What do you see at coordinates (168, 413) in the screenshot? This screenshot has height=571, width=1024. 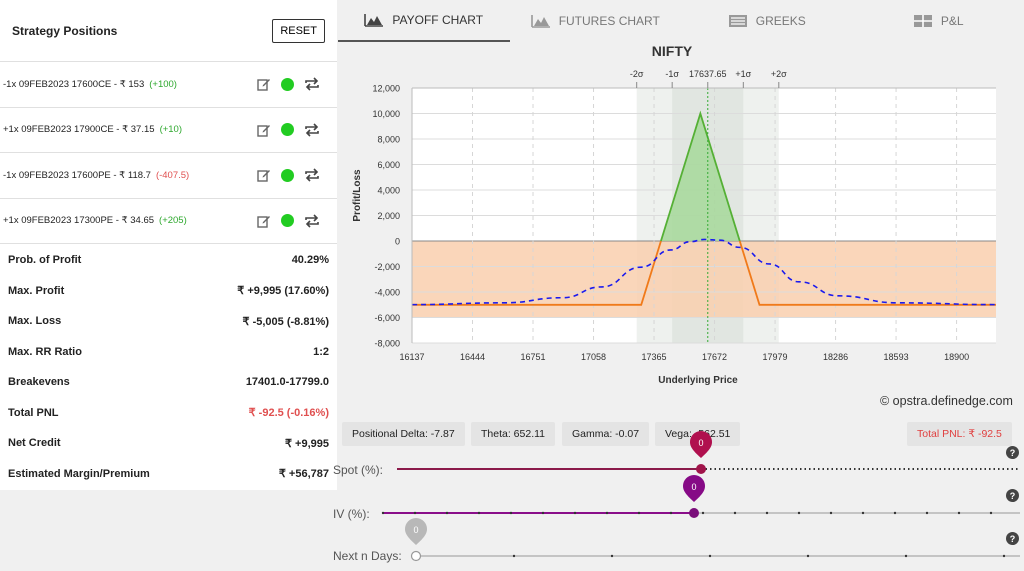 I see `stat-row: Total PNL ₹ -92.5 (-0.16%)` at bounding box center [168, 413].